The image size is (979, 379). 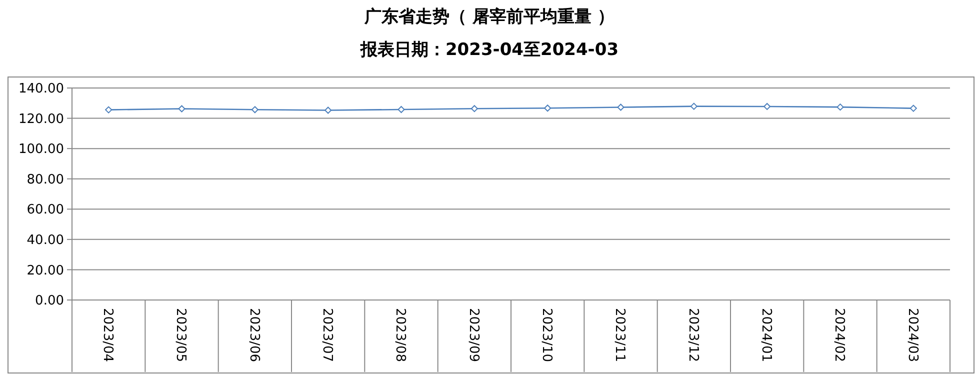 I want to click on y-tick-label: 100.00, so click(x=41, y=150).